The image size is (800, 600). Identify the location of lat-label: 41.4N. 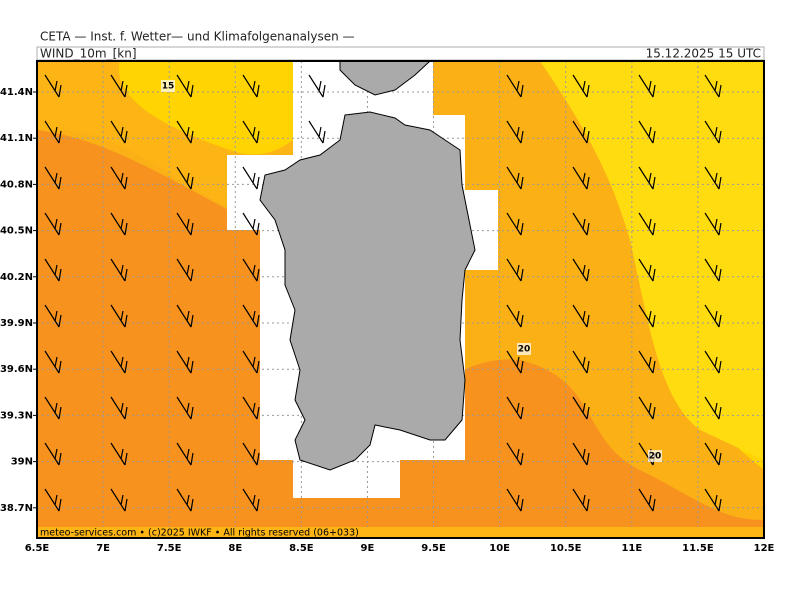
(16, 92).